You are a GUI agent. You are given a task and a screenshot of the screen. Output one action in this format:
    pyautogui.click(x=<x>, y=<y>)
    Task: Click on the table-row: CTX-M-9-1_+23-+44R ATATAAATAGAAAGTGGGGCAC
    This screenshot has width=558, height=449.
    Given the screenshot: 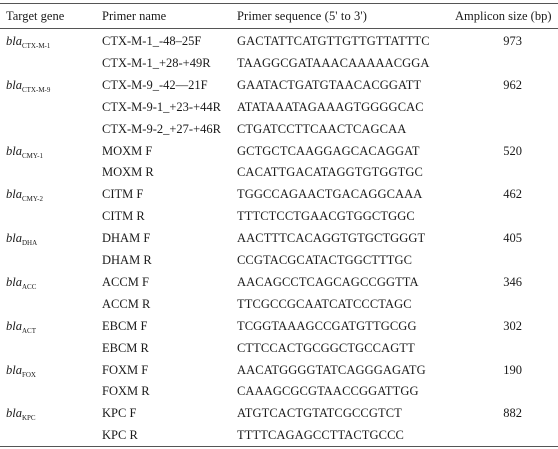 What is the action you would take?
    pyautogui.click(x=279, y=107)
    